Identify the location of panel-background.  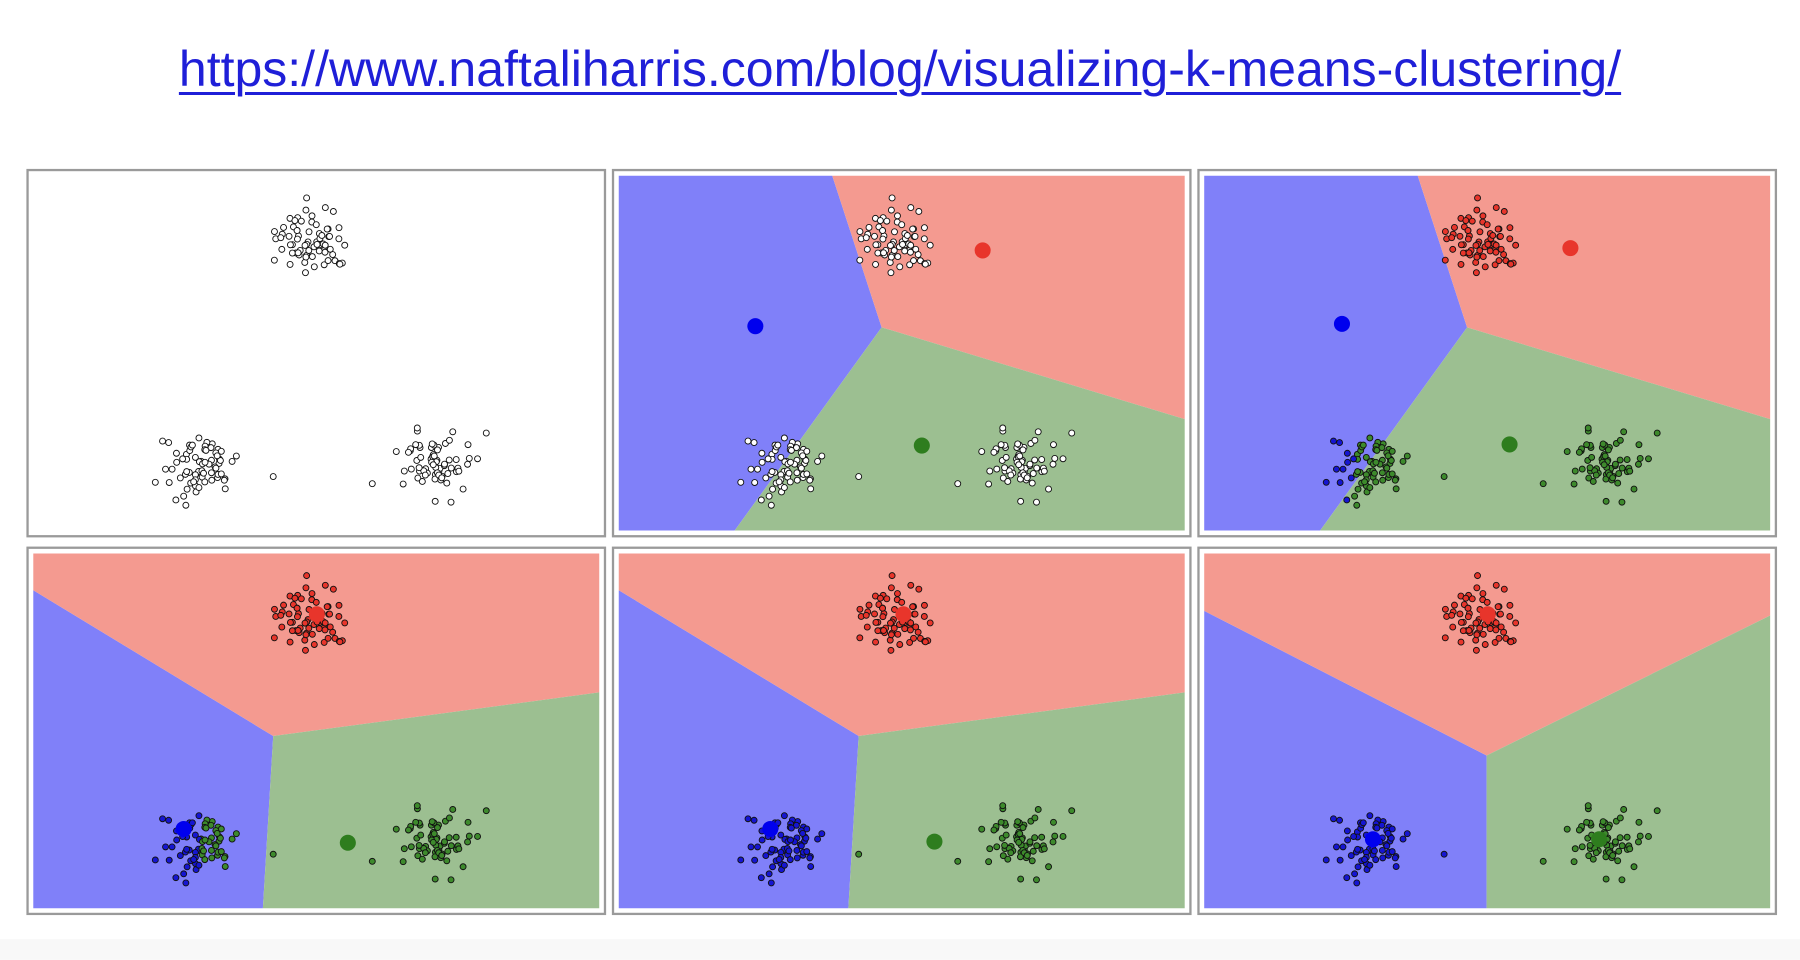
(316, 353).